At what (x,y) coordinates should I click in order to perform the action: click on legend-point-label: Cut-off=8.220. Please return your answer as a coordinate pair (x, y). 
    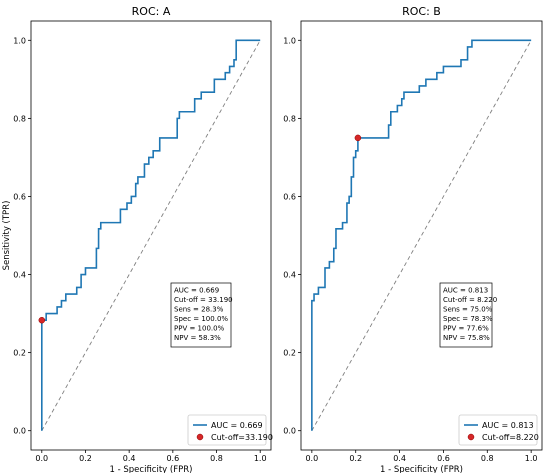
    Looking at the image, I should click on (510, 437).